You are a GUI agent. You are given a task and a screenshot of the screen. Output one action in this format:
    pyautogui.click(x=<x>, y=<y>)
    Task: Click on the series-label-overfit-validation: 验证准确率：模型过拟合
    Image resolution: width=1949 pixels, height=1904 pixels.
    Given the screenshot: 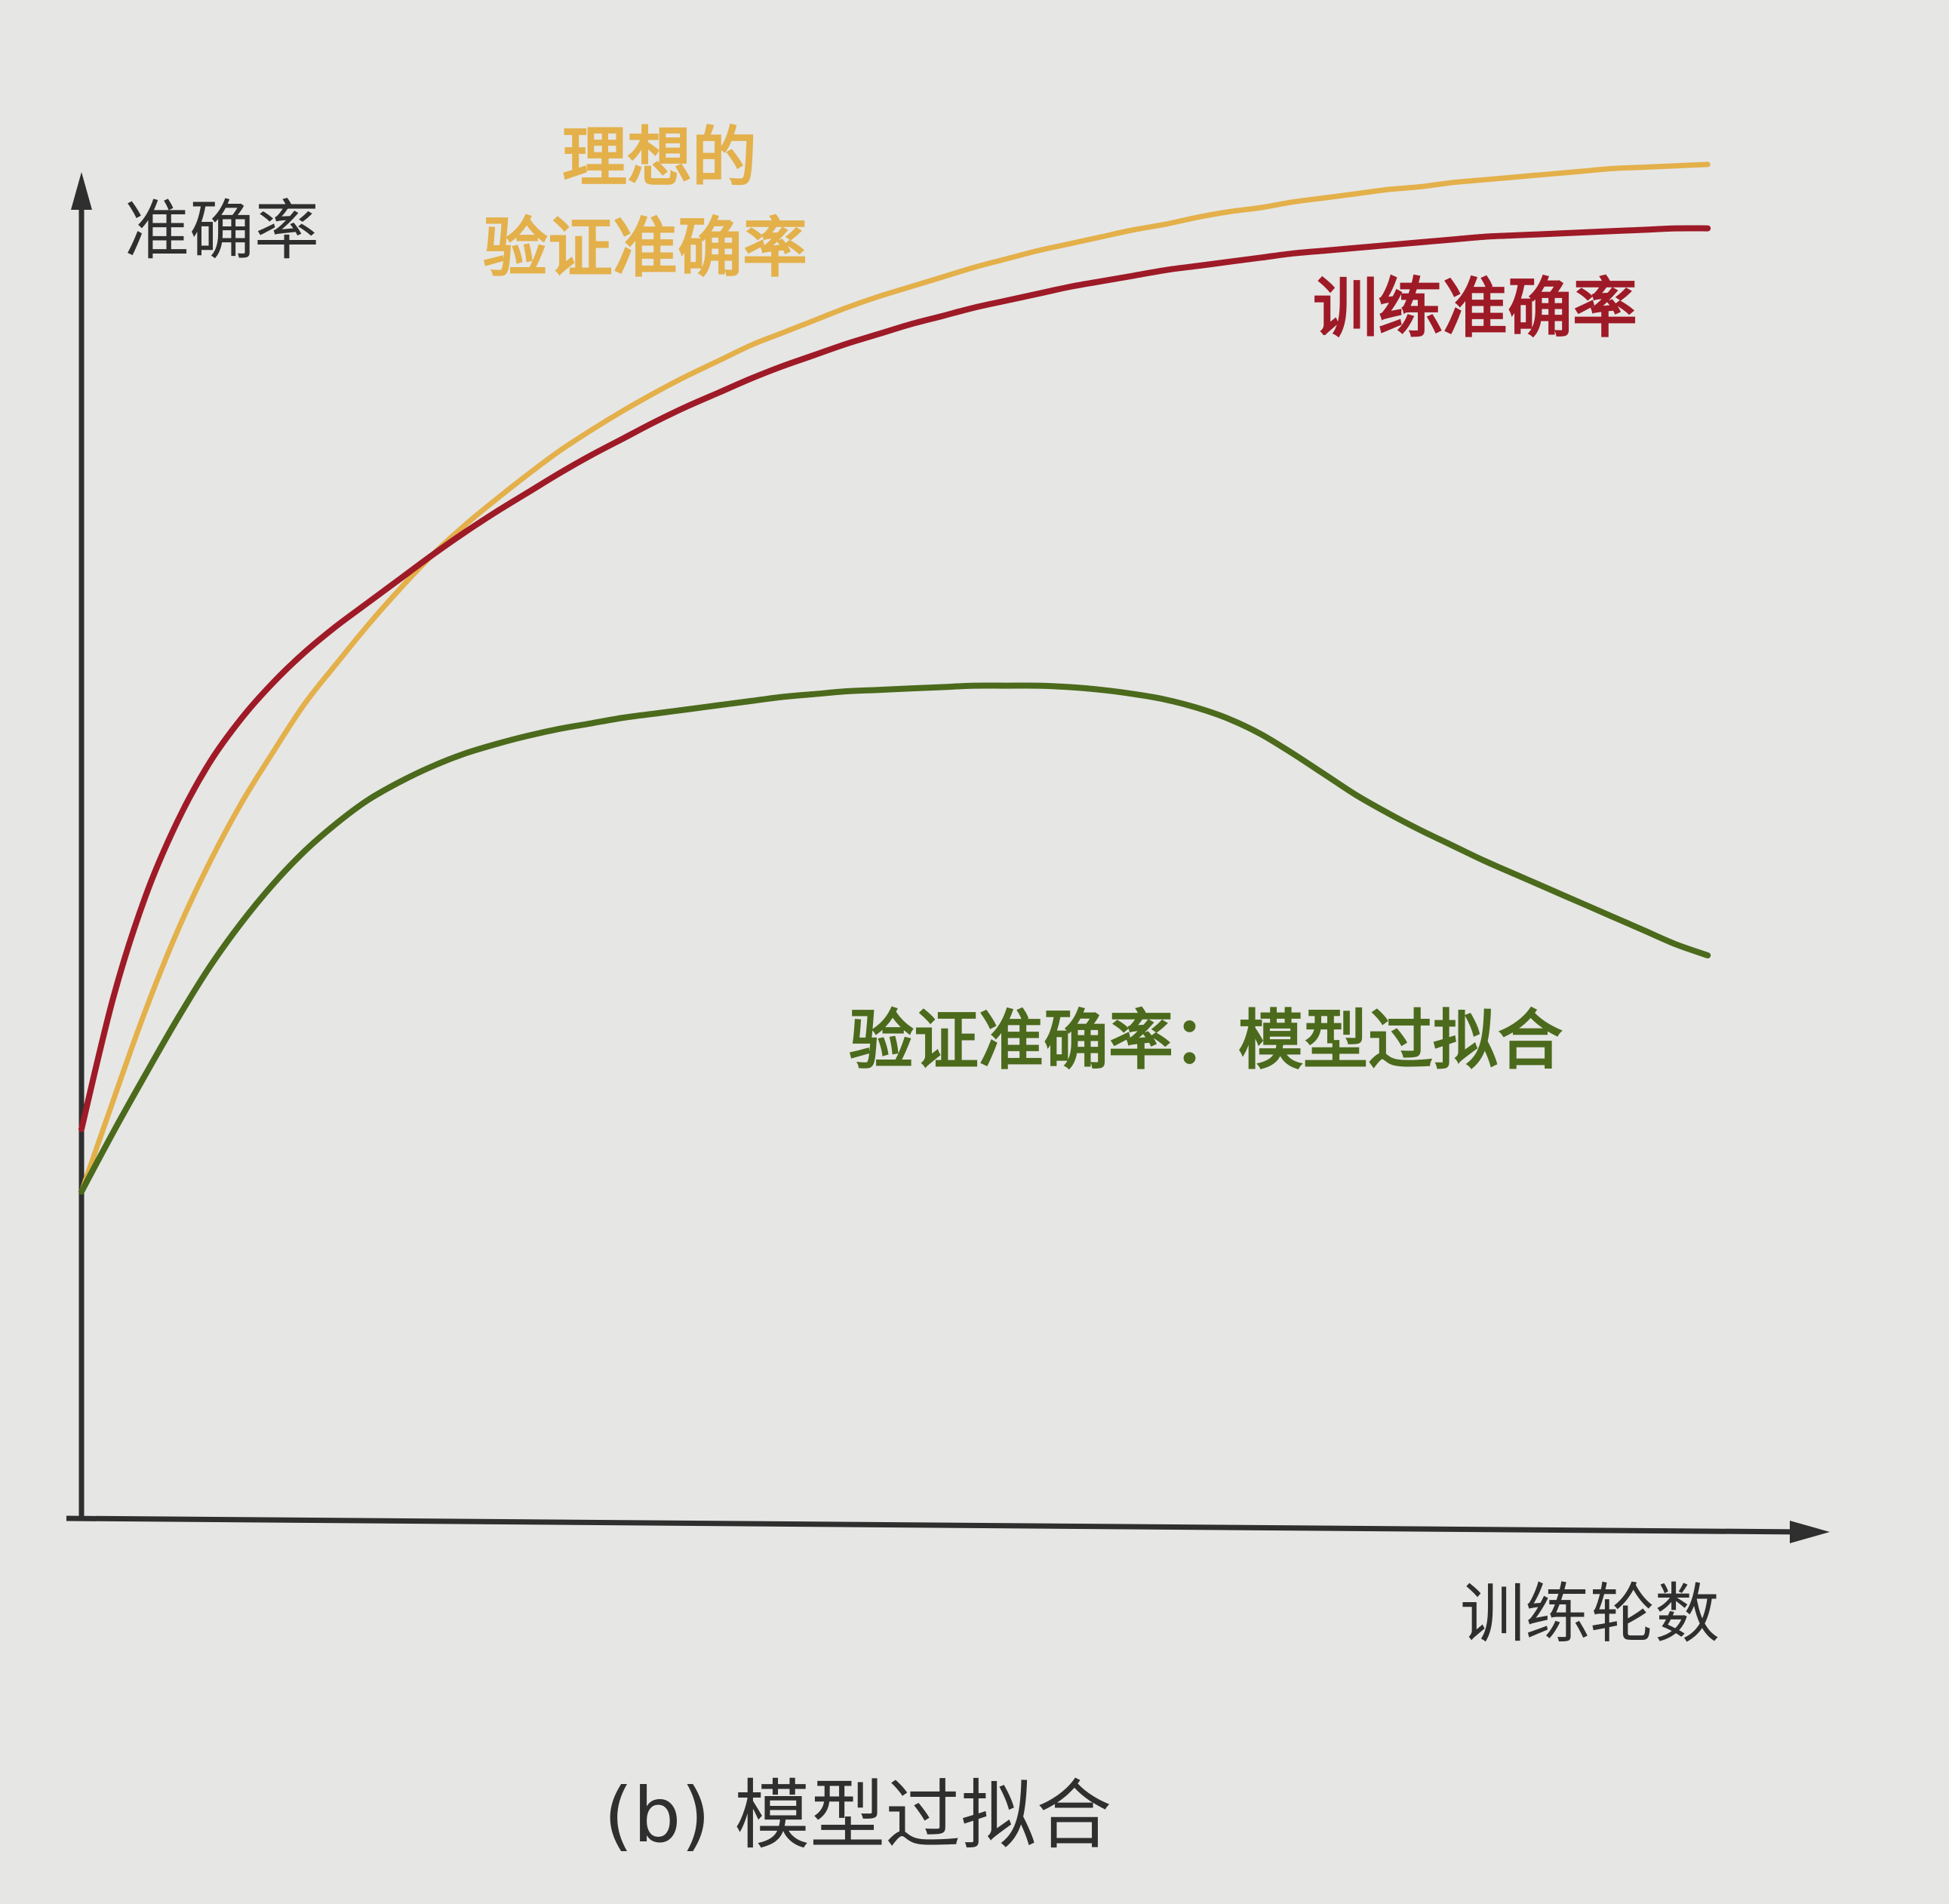 What is the action you would take?
    pyautogui.click(x=1206, y=1040)
    